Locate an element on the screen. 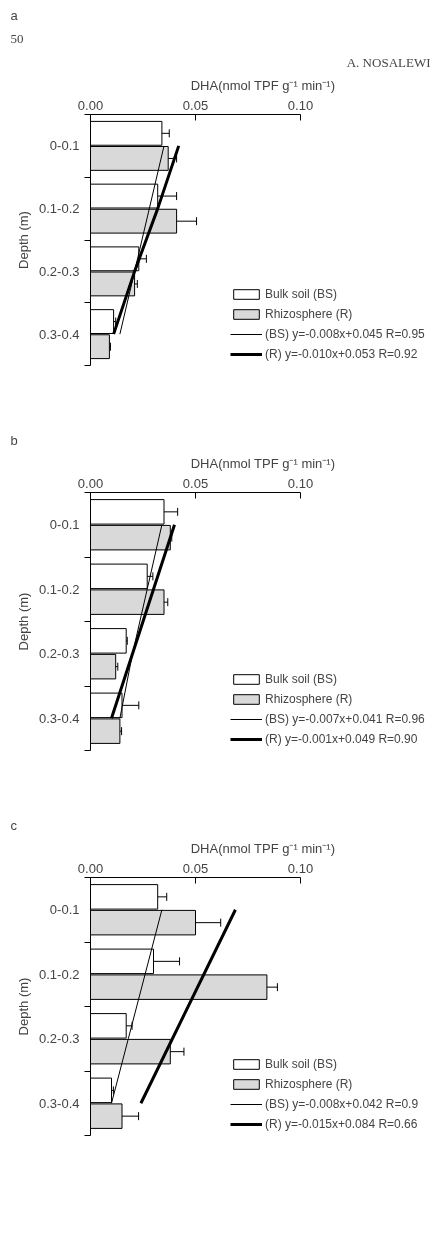 The image size is (440, 1234). legend-label: (R) y=-0.015x+0.084 R=0.66 is located at coordinates (341, 1124).